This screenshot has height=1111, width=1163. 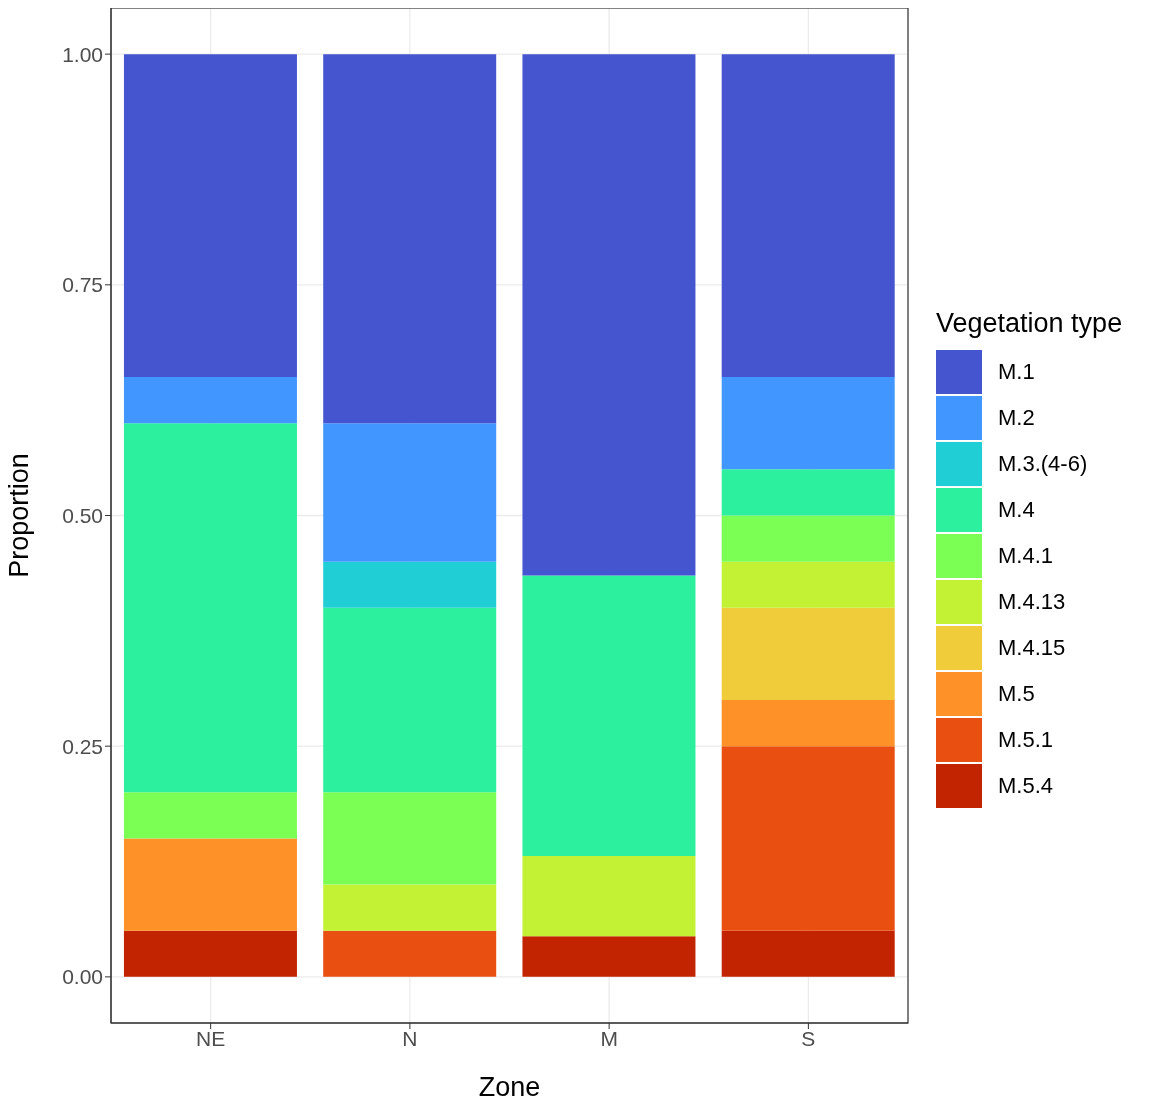 I want to click on legend-label: M.5, so click(x=1016, y=693).